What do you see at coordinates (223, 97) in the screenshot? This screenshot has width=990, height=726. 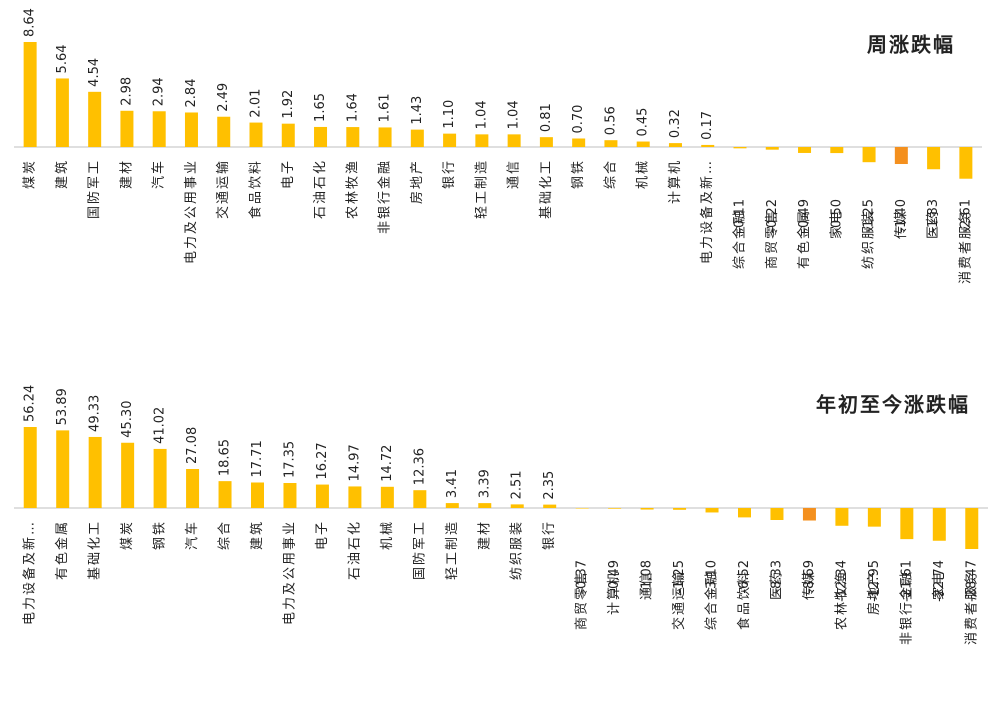 I see `value-label: 2.49` at bounding box center [223, 97].